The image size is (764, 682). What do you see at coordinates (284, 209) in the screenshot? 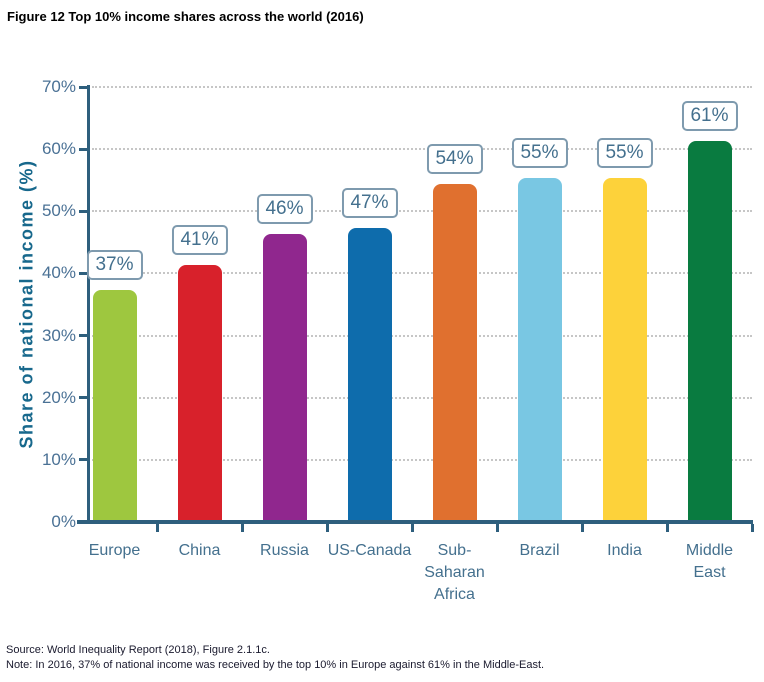
I see `value-label-russia: 46%` at bounding box center [284, 209].